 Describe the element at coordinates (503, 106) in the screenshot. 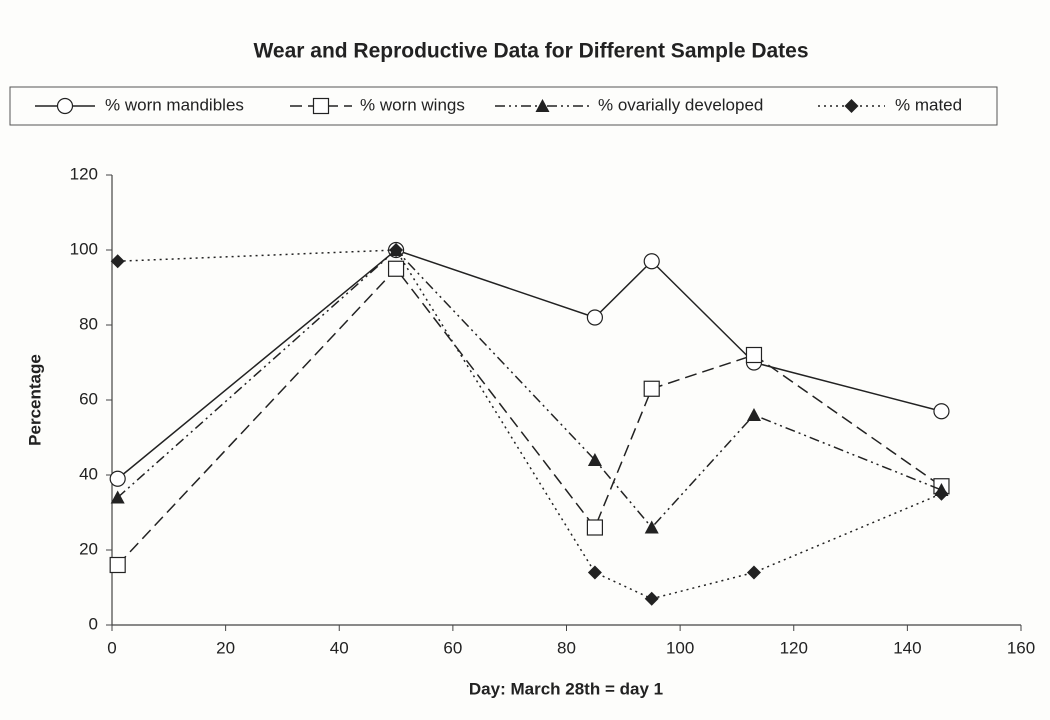

I see `legend-box` at that location.